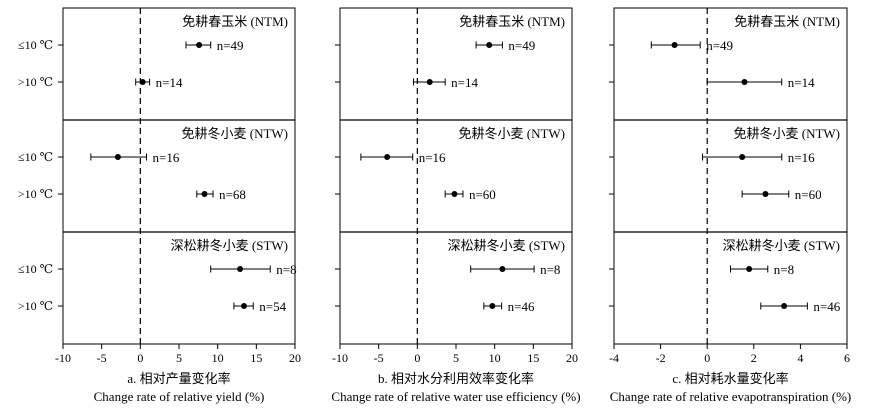 Image resolution: width=877 pixels, height=415 pixels. I want to click on x-tick-label: 4, so click(800, 358).